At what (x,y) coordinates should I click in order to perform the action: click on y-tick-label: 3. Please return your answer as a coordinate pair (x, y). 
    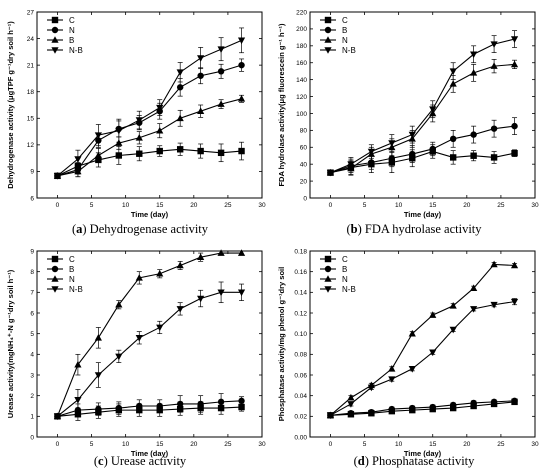
    Looking at the image, I should click on (32, 375).